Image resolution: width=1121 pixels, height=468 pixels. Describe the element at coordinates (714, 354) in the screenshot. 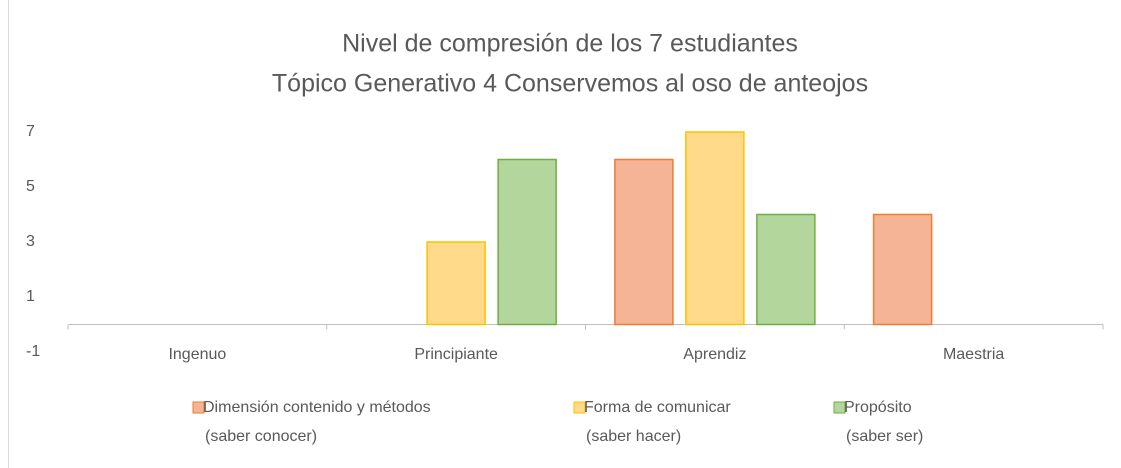

I see `x-tick-label: Aprendiz` at that location.